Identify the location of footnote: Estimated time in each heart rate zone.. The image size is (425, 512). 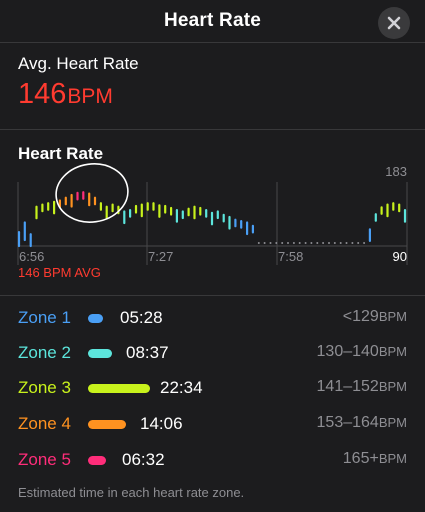
(131, 492).